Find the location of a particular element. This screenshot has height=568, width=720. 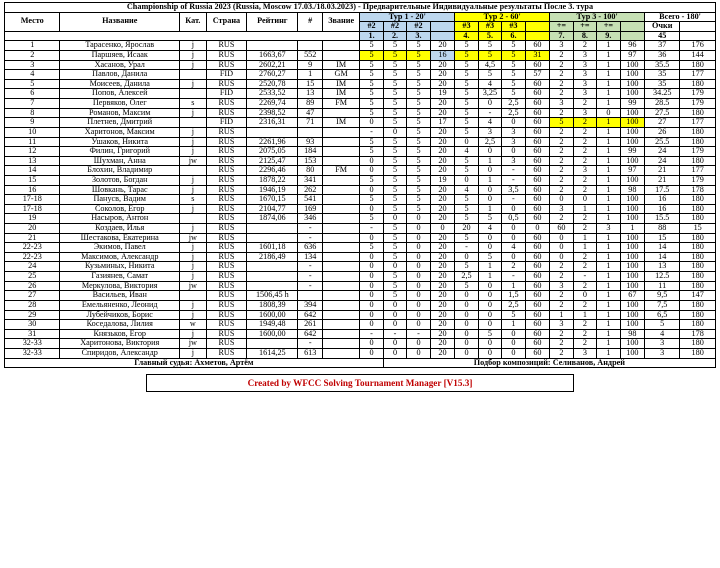

cell-place: 22-23 is located at coordinates (32, 247).